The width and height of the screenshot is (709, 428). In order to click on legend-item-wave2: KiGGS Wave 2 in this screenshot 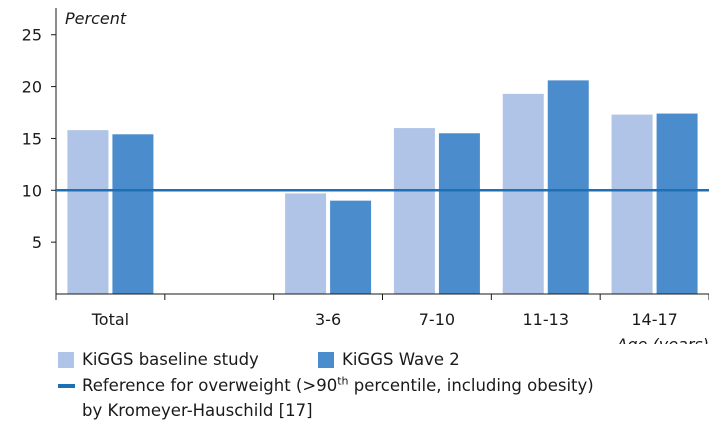, I will do `click(389, 359)`.